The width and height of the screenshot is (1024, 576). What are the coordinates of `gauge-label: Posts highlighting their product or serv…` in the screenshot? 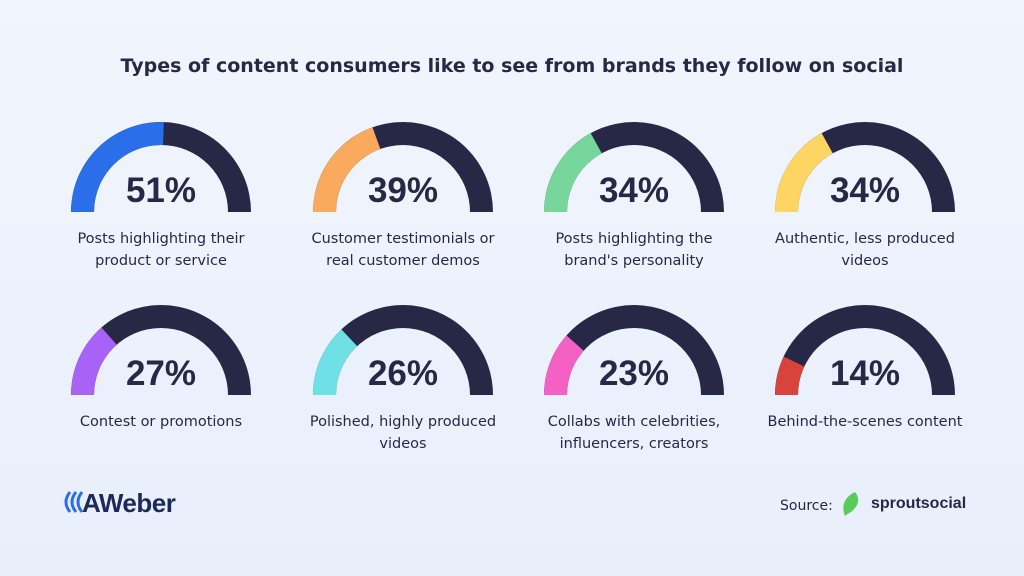 It's located at (161, 250).